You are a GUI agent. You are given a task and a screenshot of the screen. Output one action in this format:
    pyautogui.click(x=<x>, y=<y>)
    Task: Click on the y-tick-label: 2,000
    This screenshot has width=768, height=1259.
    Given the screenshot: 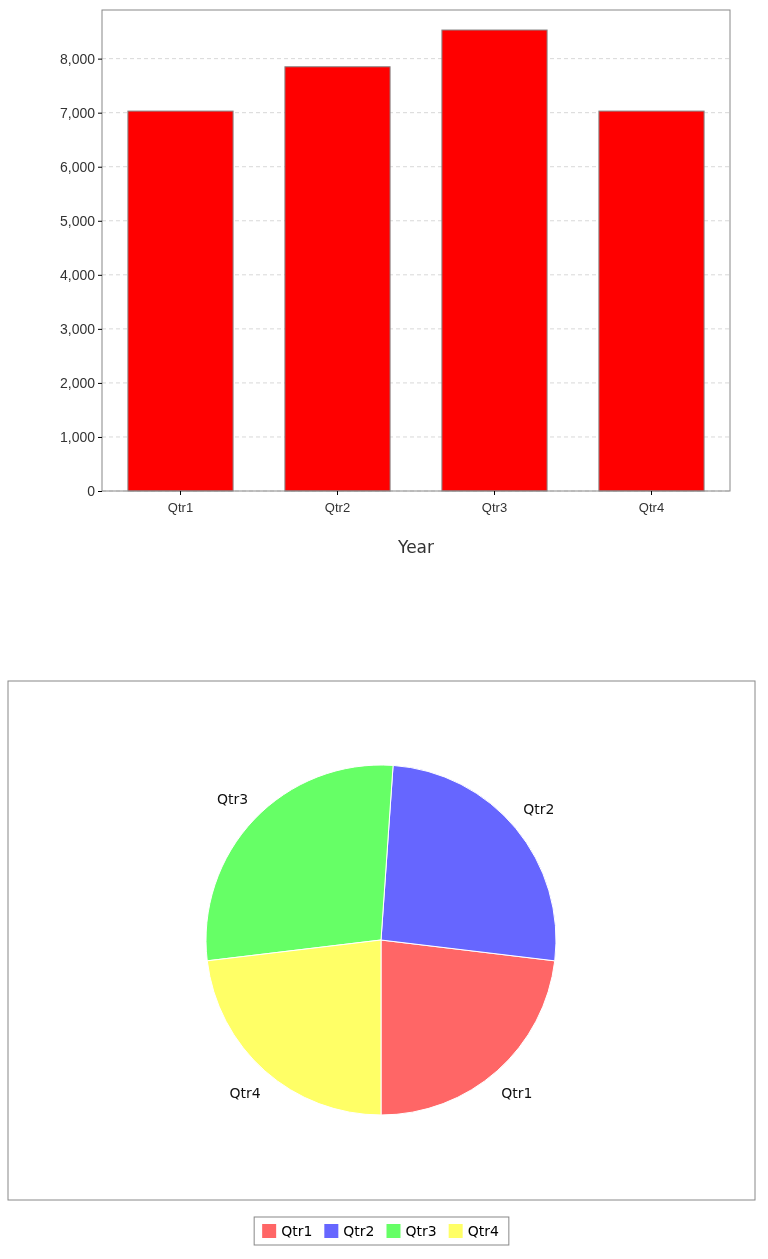 What is the action you would take?
    pyautogui.click(x=77, y=382)
    